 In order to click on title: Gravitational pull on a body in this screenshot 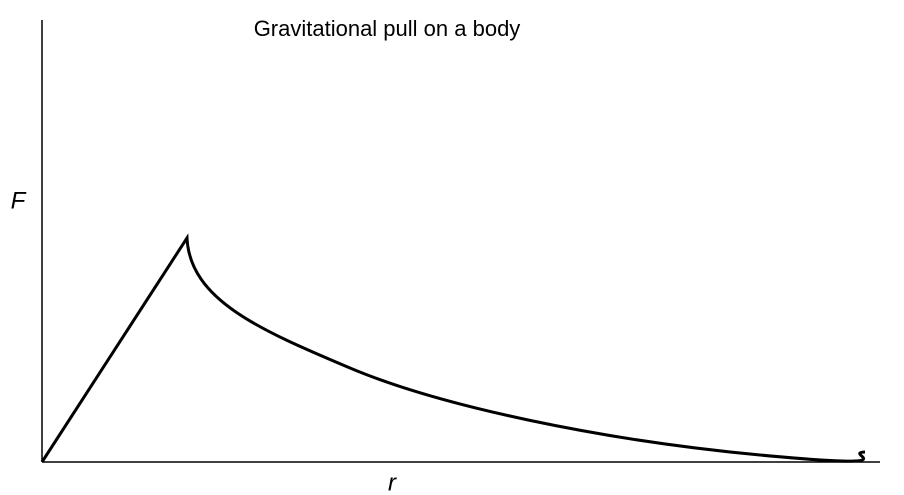, I will do `click(387, 28)`.